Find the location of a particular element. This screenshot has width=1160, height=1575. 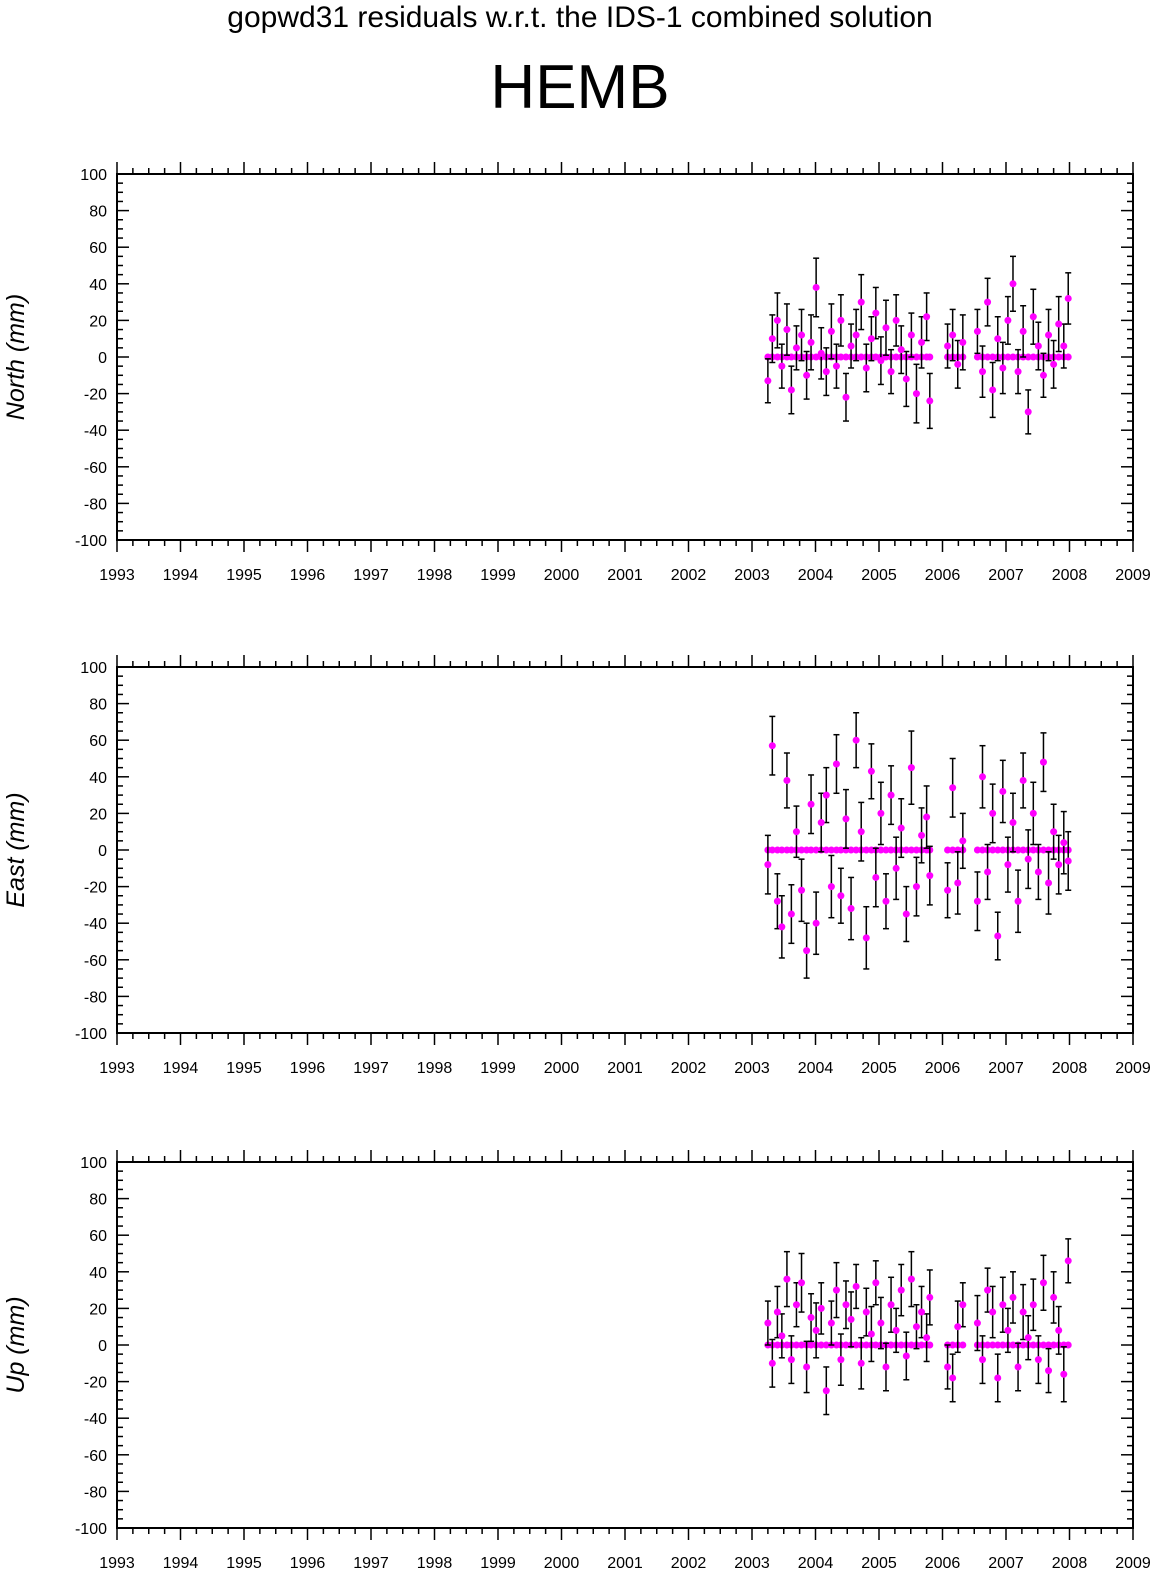

x-tick-label: 2002 is located at coordinates (689, 575).